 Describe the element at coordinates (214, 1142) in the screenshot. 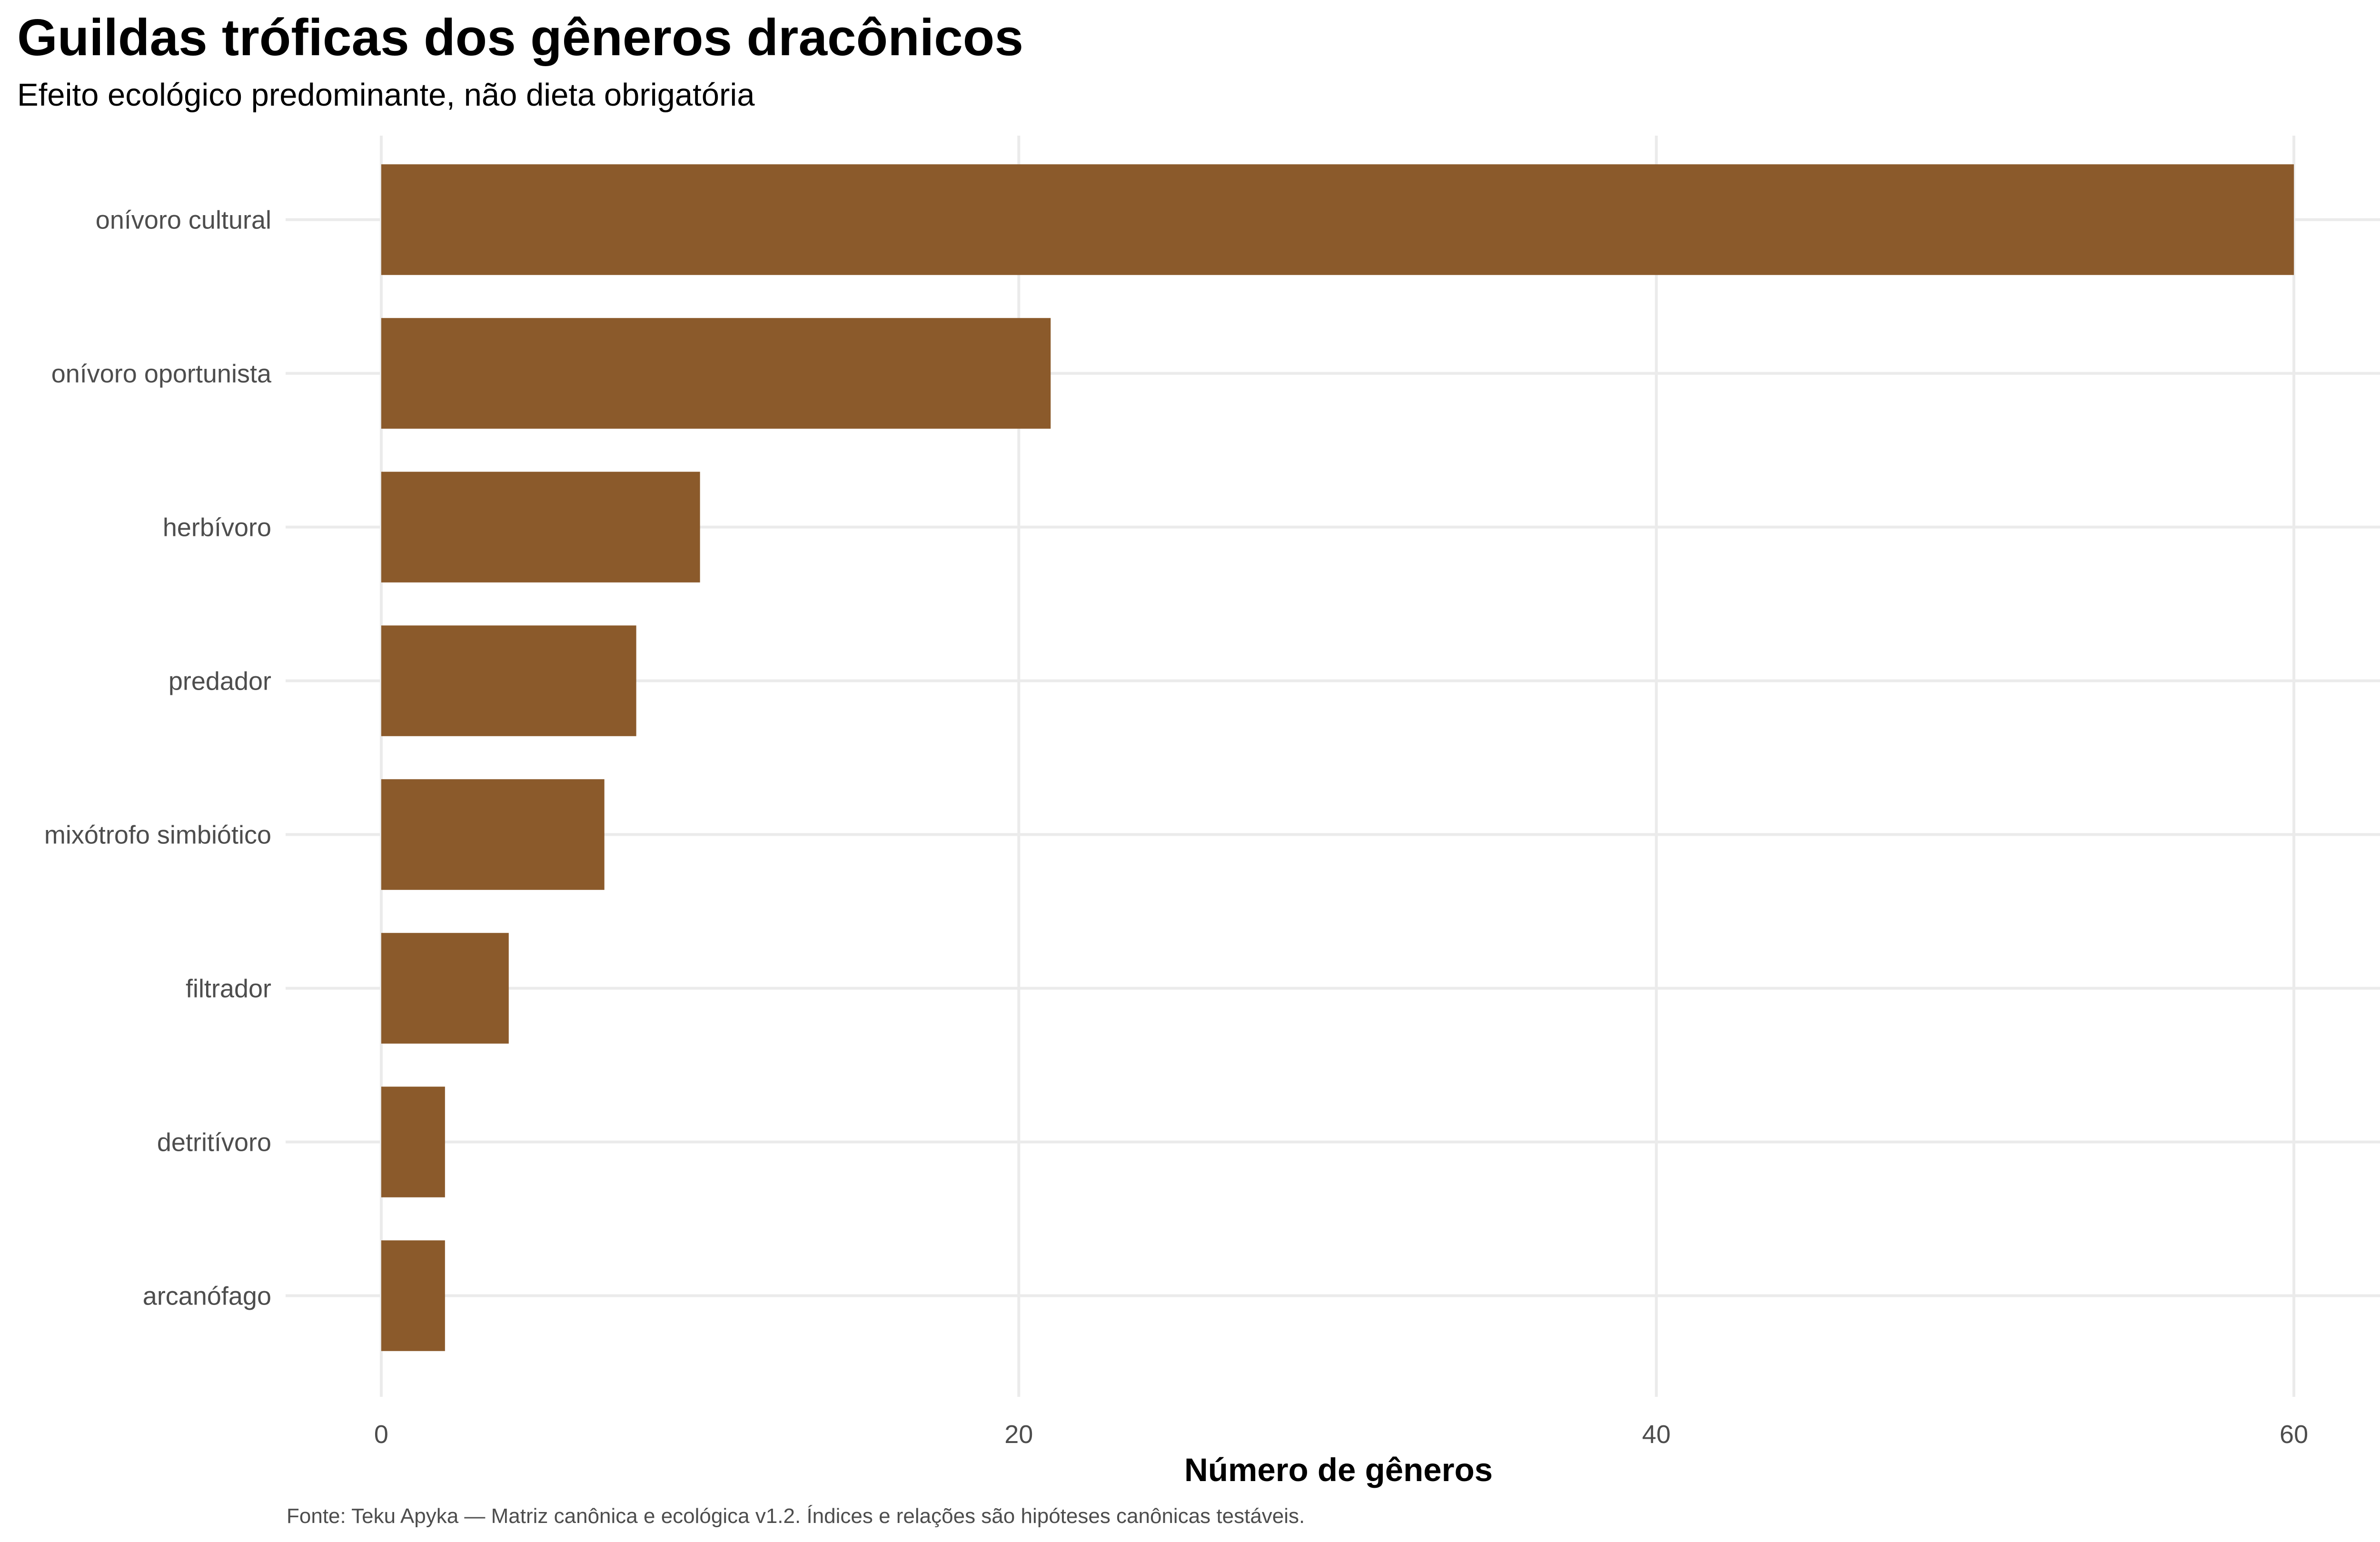

I see `y-tick-label: detritívoro` at that location.